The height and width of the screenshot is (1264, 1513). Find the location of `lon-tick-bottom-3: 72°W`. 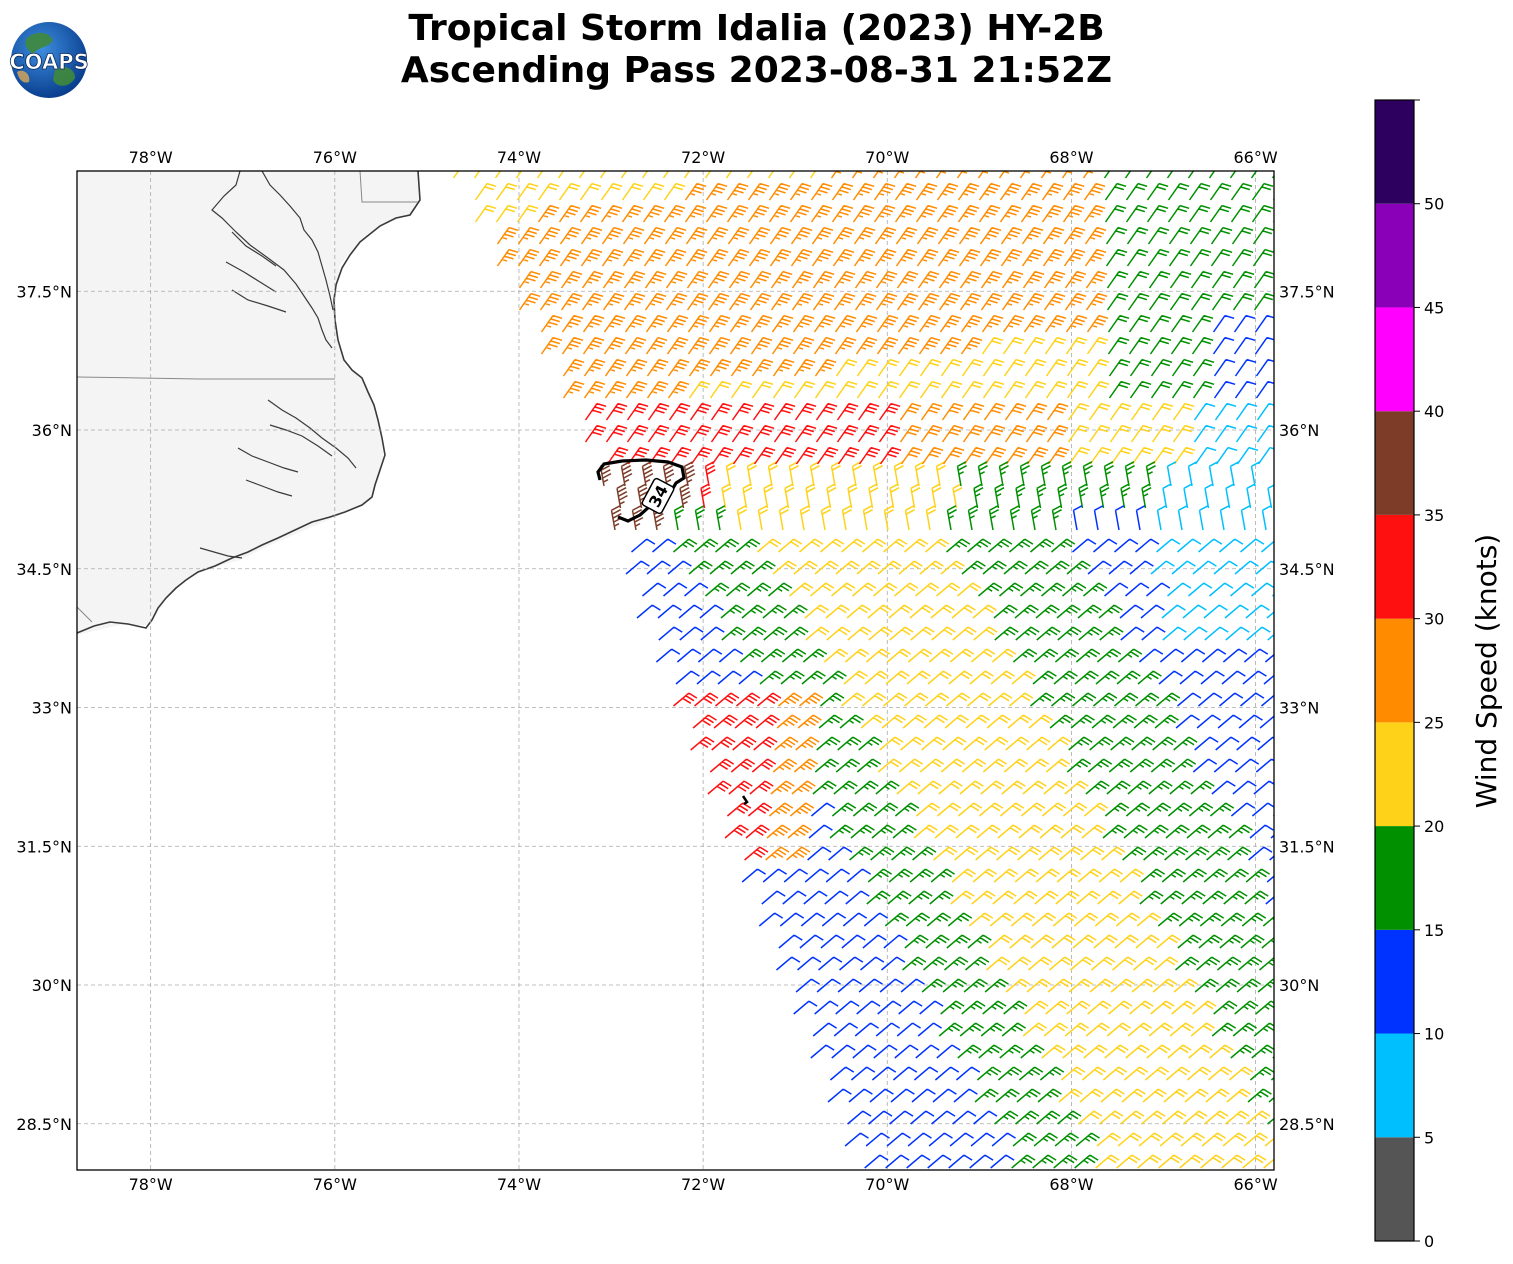

lon-tick-bottom-3: 72°W is located at coordinates (703, 1184).